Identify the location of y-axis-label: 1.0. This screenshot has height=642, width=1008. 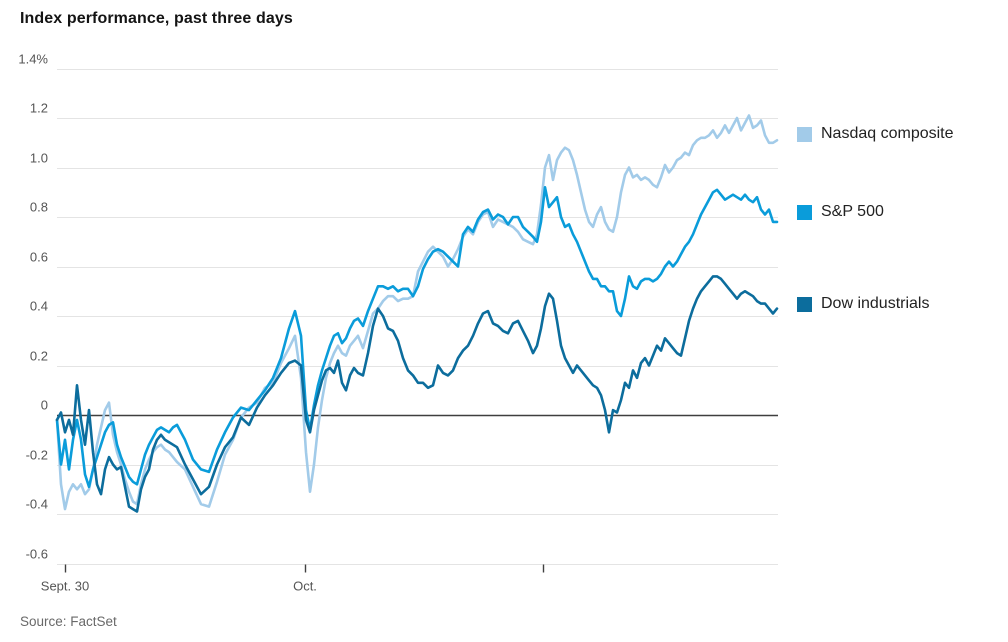
(39, 158).